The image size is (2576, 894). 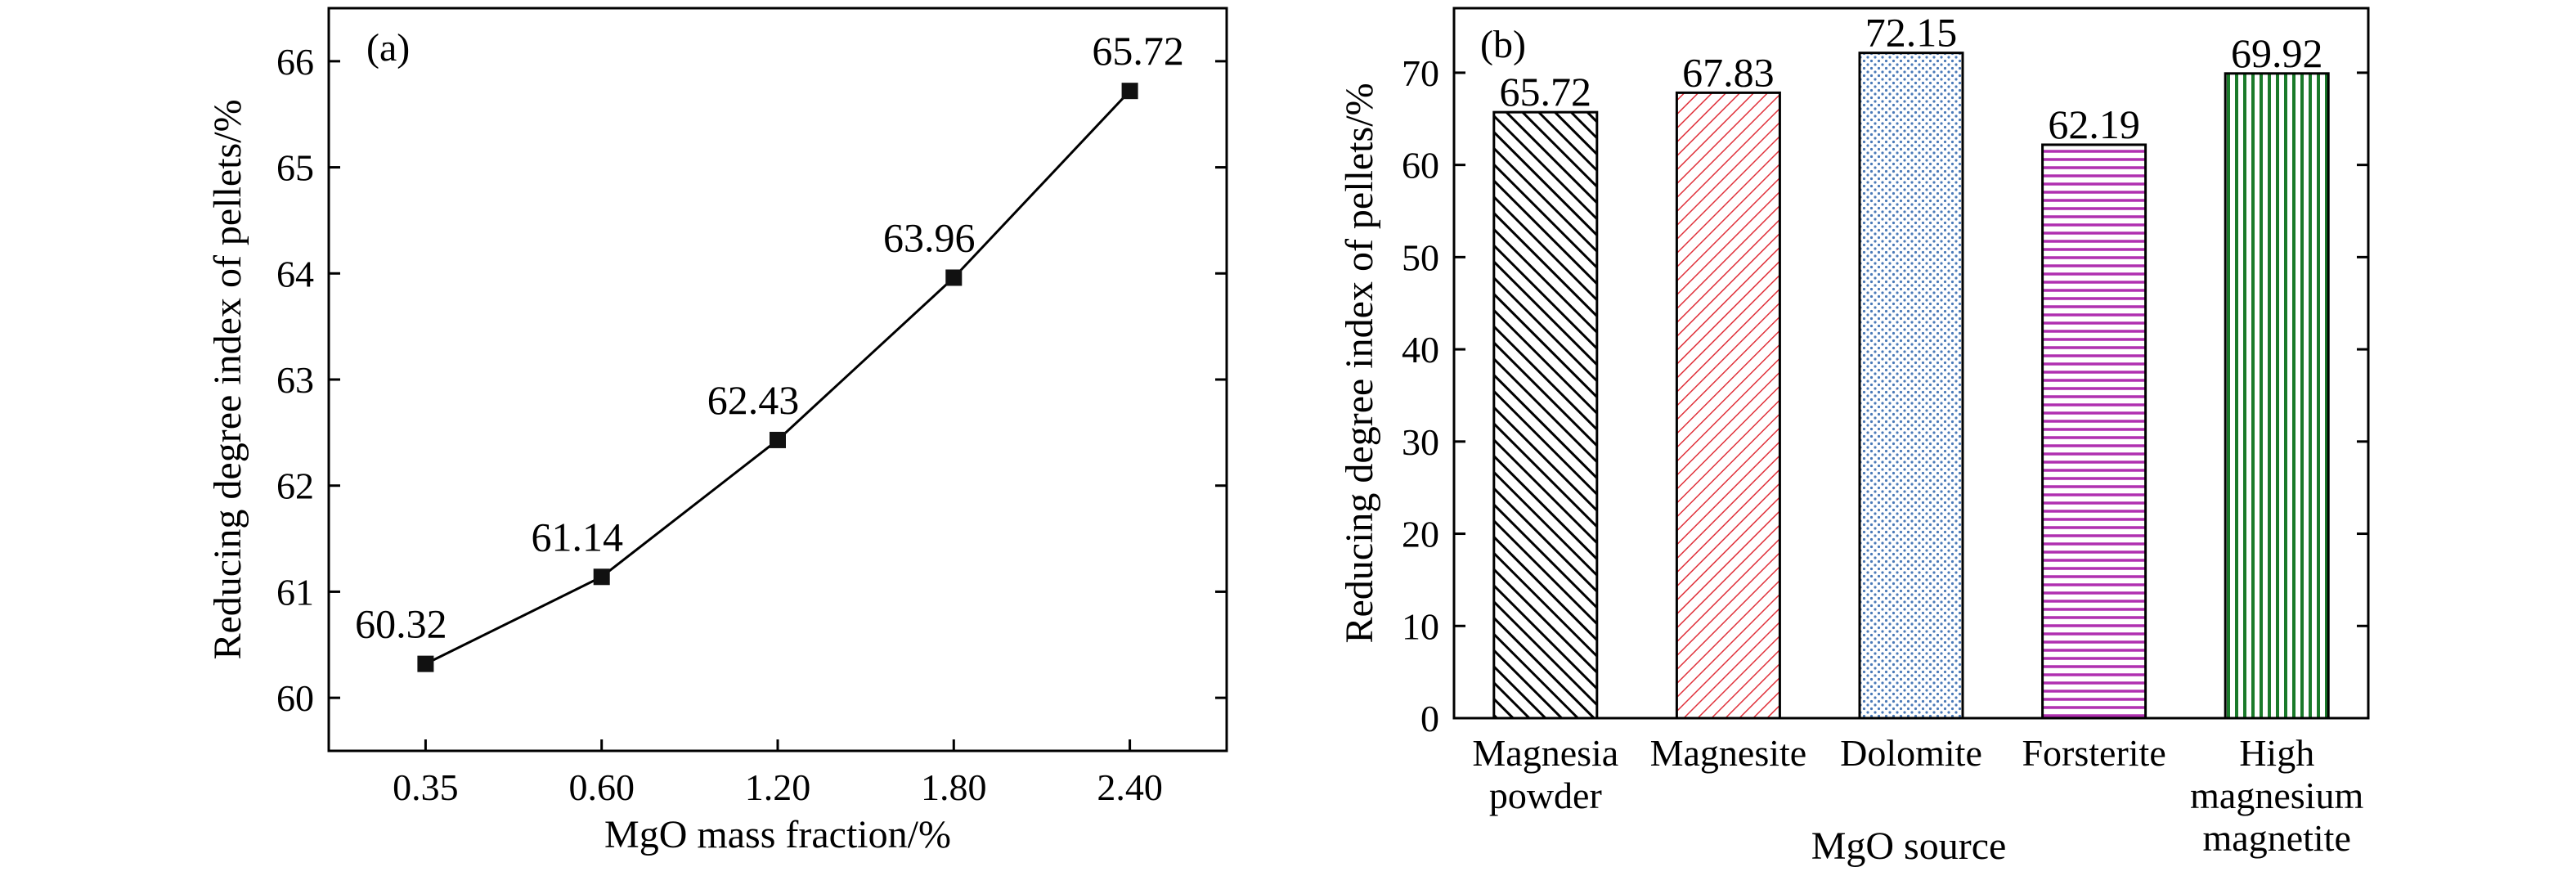 I want to click on panel-b-y-tick-label: 10, so click(x=1420, y=626).